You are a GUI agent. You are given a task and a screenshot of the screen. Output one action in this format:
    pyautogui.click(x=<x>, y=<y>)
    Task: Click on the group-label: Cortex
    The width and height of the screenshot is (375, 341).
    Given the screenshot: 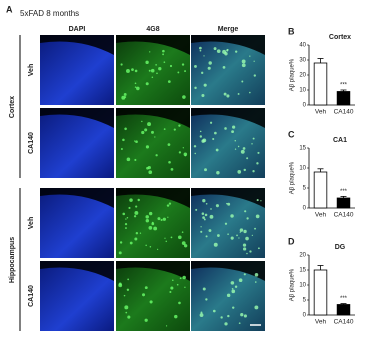 What is the action you would take?
    pyautogui.click(x=12, y=107)
    